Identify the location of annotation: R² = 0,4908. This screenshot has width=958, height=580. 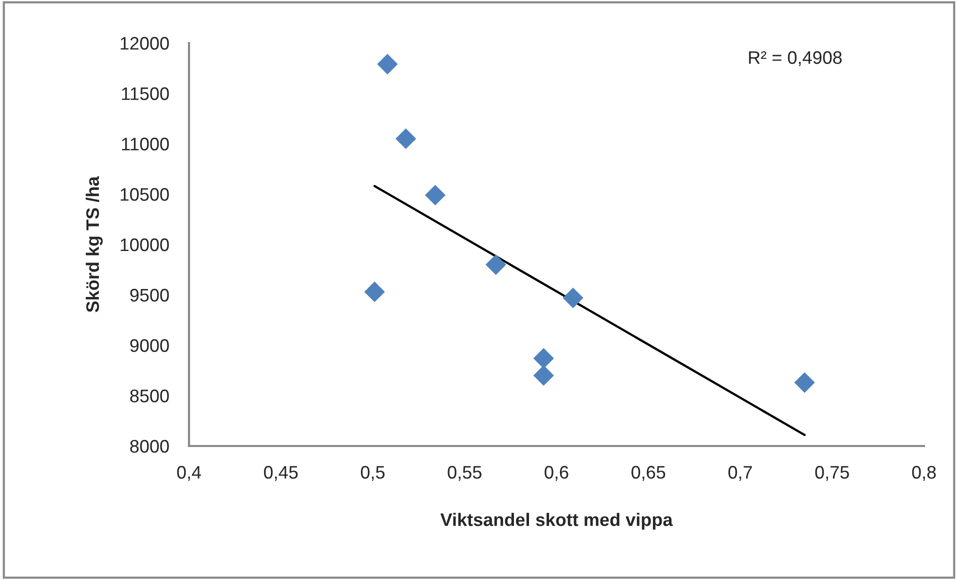
(795, 58).